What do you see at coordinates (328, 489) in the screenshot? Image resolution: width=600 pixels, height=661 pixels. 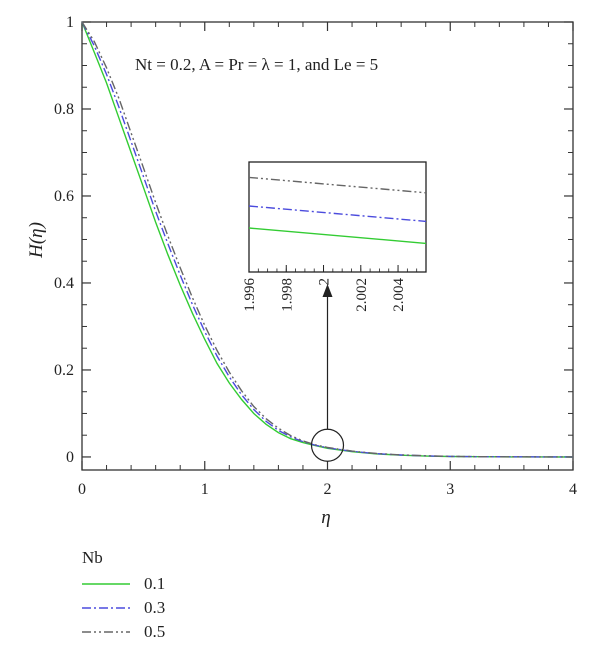 I see `x-tick-label: 2` at bounding box center [328, 489].